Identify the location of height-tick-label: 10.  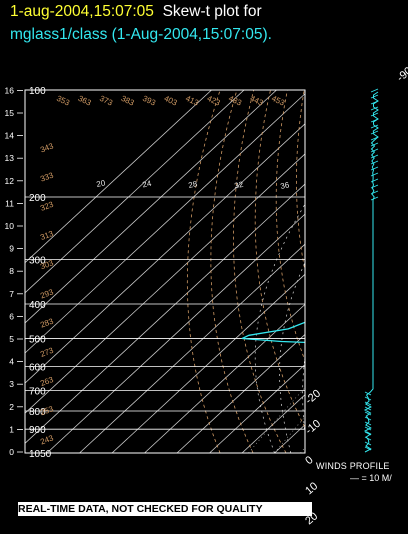
(10, 226).